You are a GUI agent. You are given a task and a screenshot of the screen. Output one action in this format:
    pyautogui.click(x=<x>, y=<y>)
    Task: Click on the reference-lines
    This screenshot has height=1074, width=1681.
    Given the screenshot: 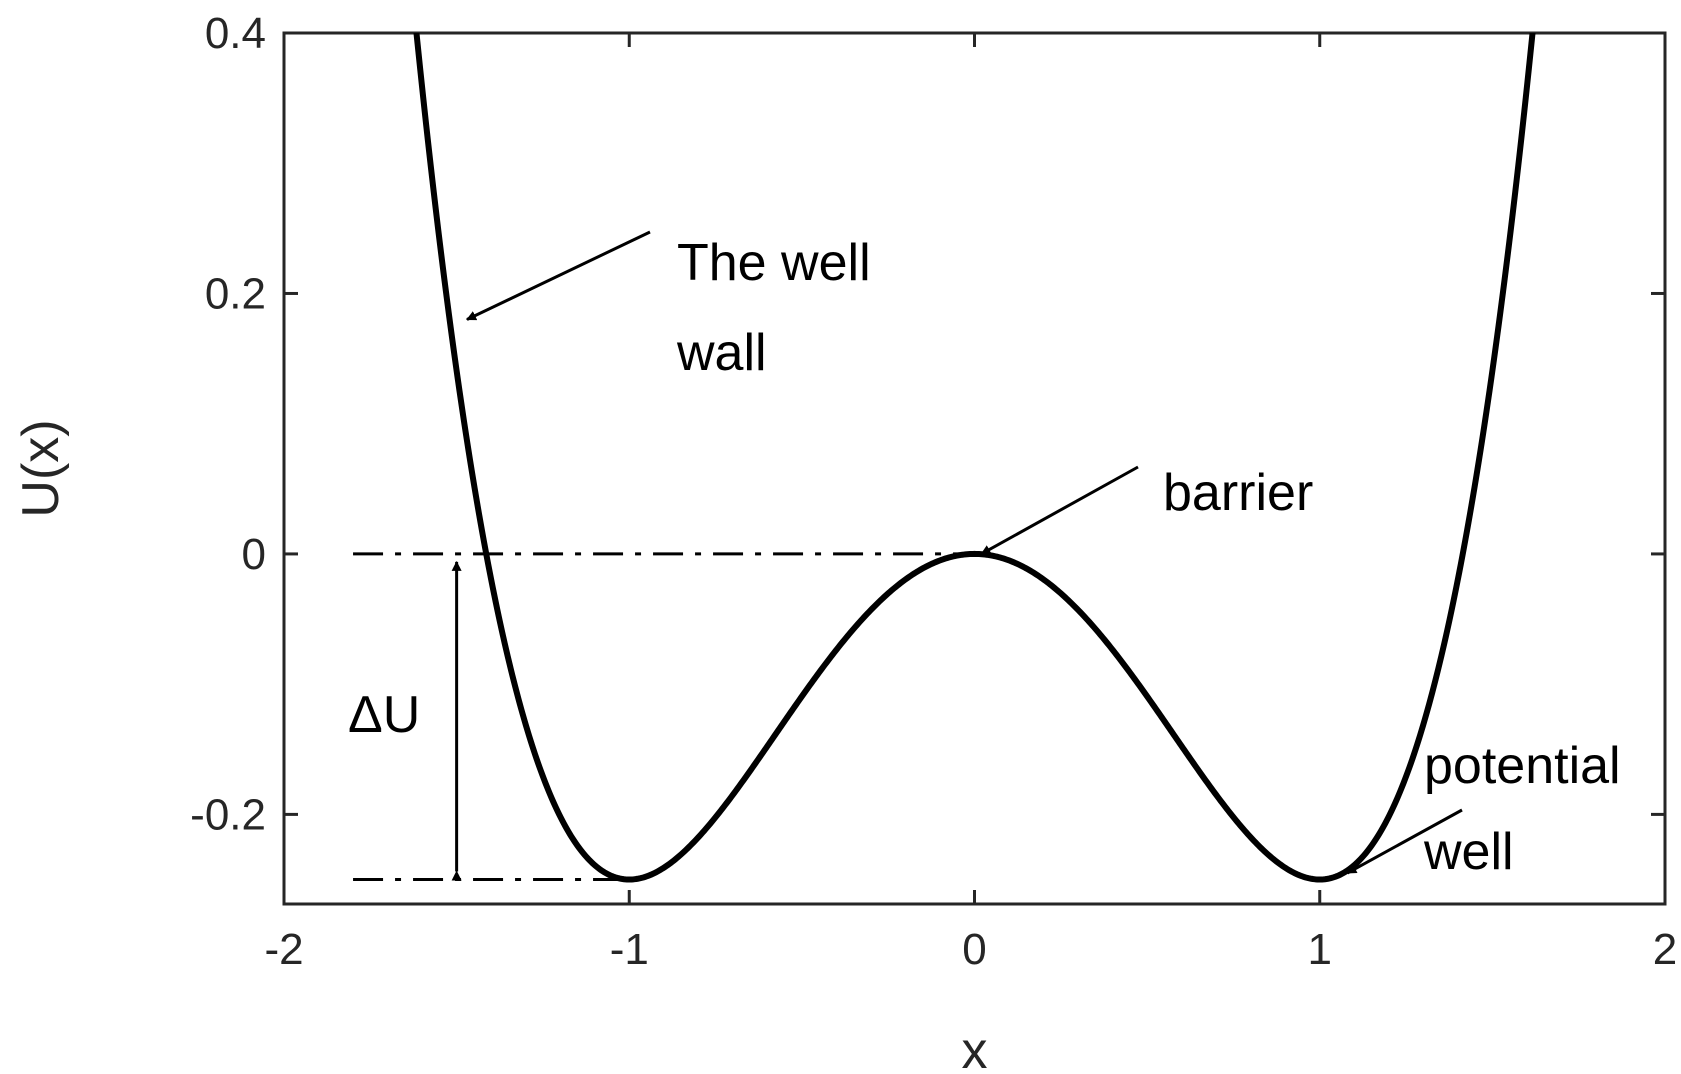 What is the action you would take?
    pyautogui.click(x=664, y=717)
    